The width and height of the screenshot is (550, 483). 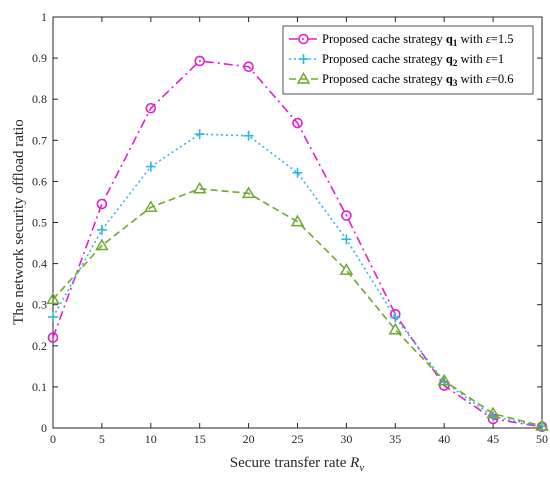 What do you see at coordinates (44, 17) in the screenshot?
I see `y-tick-label: 1` at bounding box center [44, 17].